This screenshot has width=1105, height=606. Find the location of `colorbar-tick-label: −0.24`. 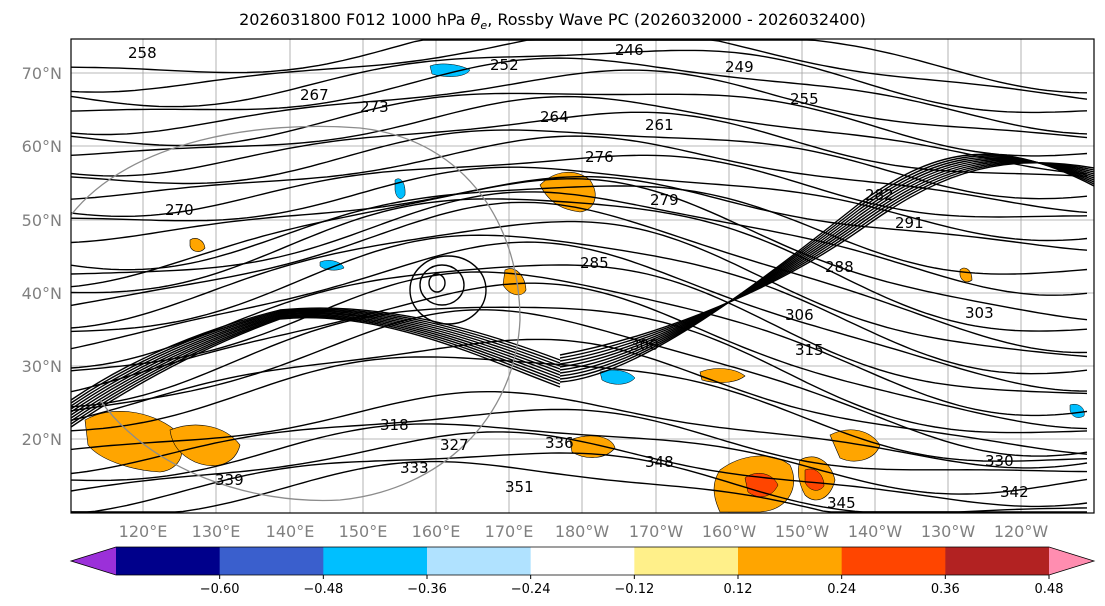

colorbar-tick-label: −0.24 is located at coordinates (531, 589).